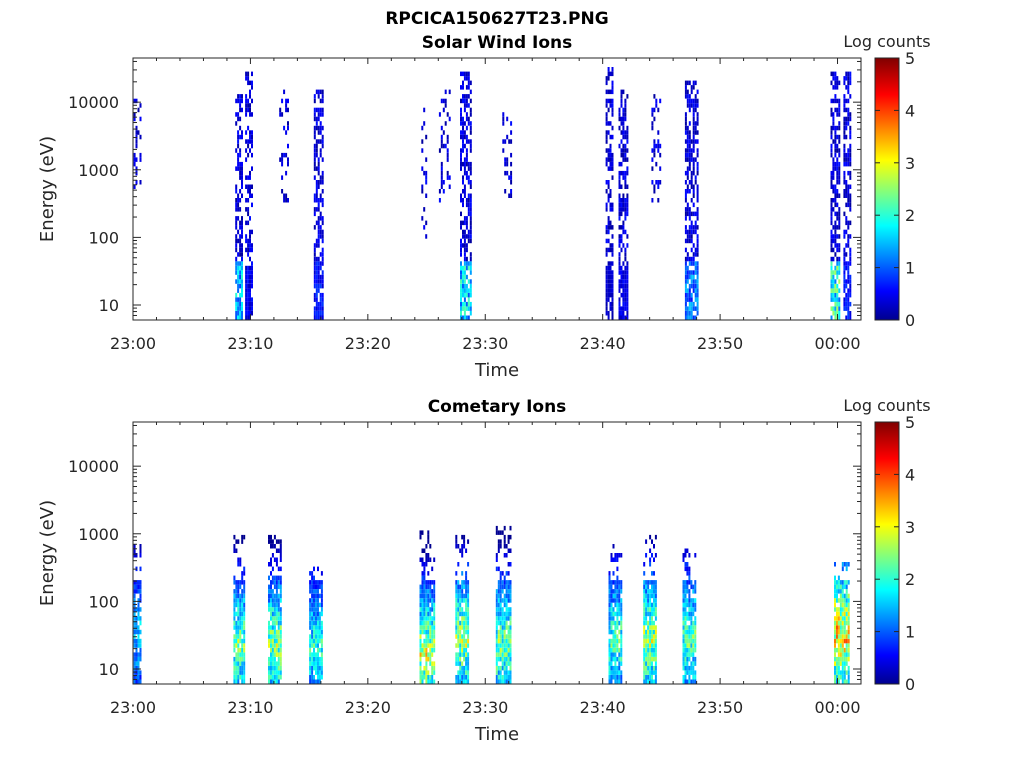 This screenshot has width=1024, height=768. I want to click on y-tick-label: 10, so click(109, 305).